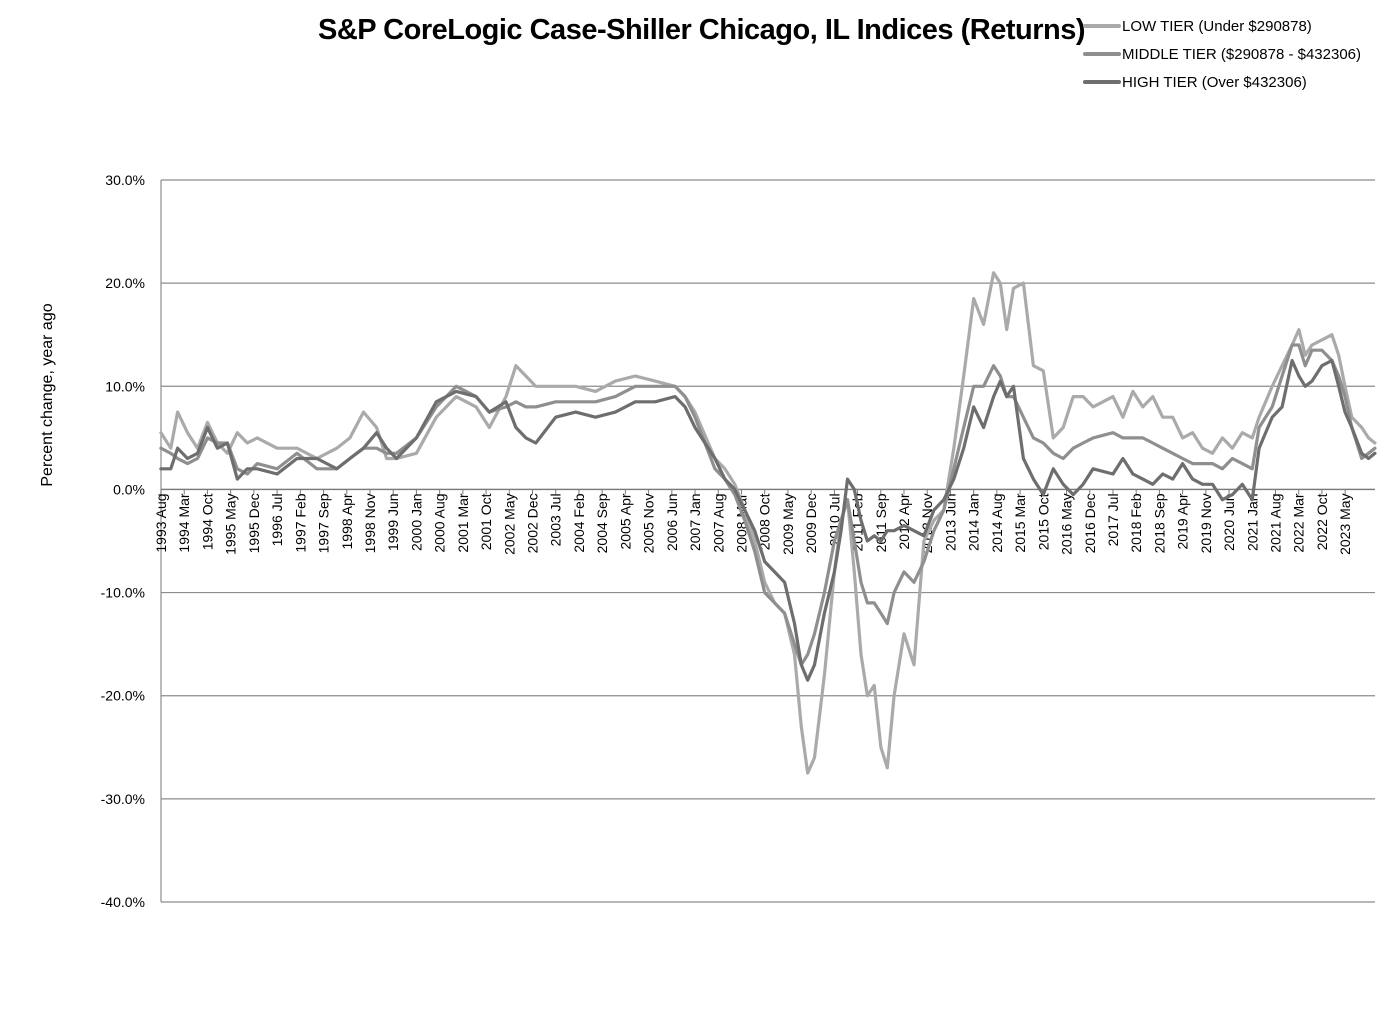 The height and width of the screenshot is (1025, 1390). What do you see at coordinates (1299, 522) in the screenshot?
I see `x-tick-label: 2022 Mar` at bounding box center [1299, 522].